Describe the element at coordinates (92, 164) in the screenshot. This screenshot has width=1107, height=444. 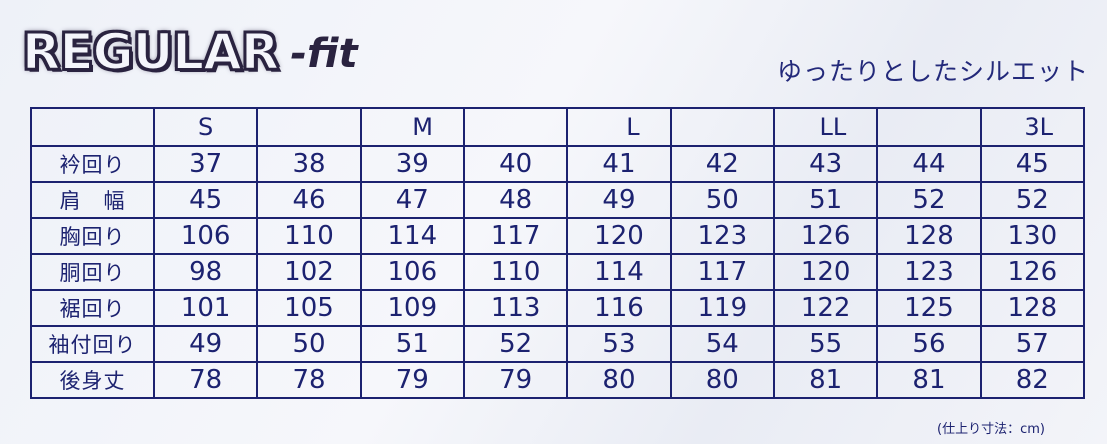
I see `row-label: 衿回り` at that location.